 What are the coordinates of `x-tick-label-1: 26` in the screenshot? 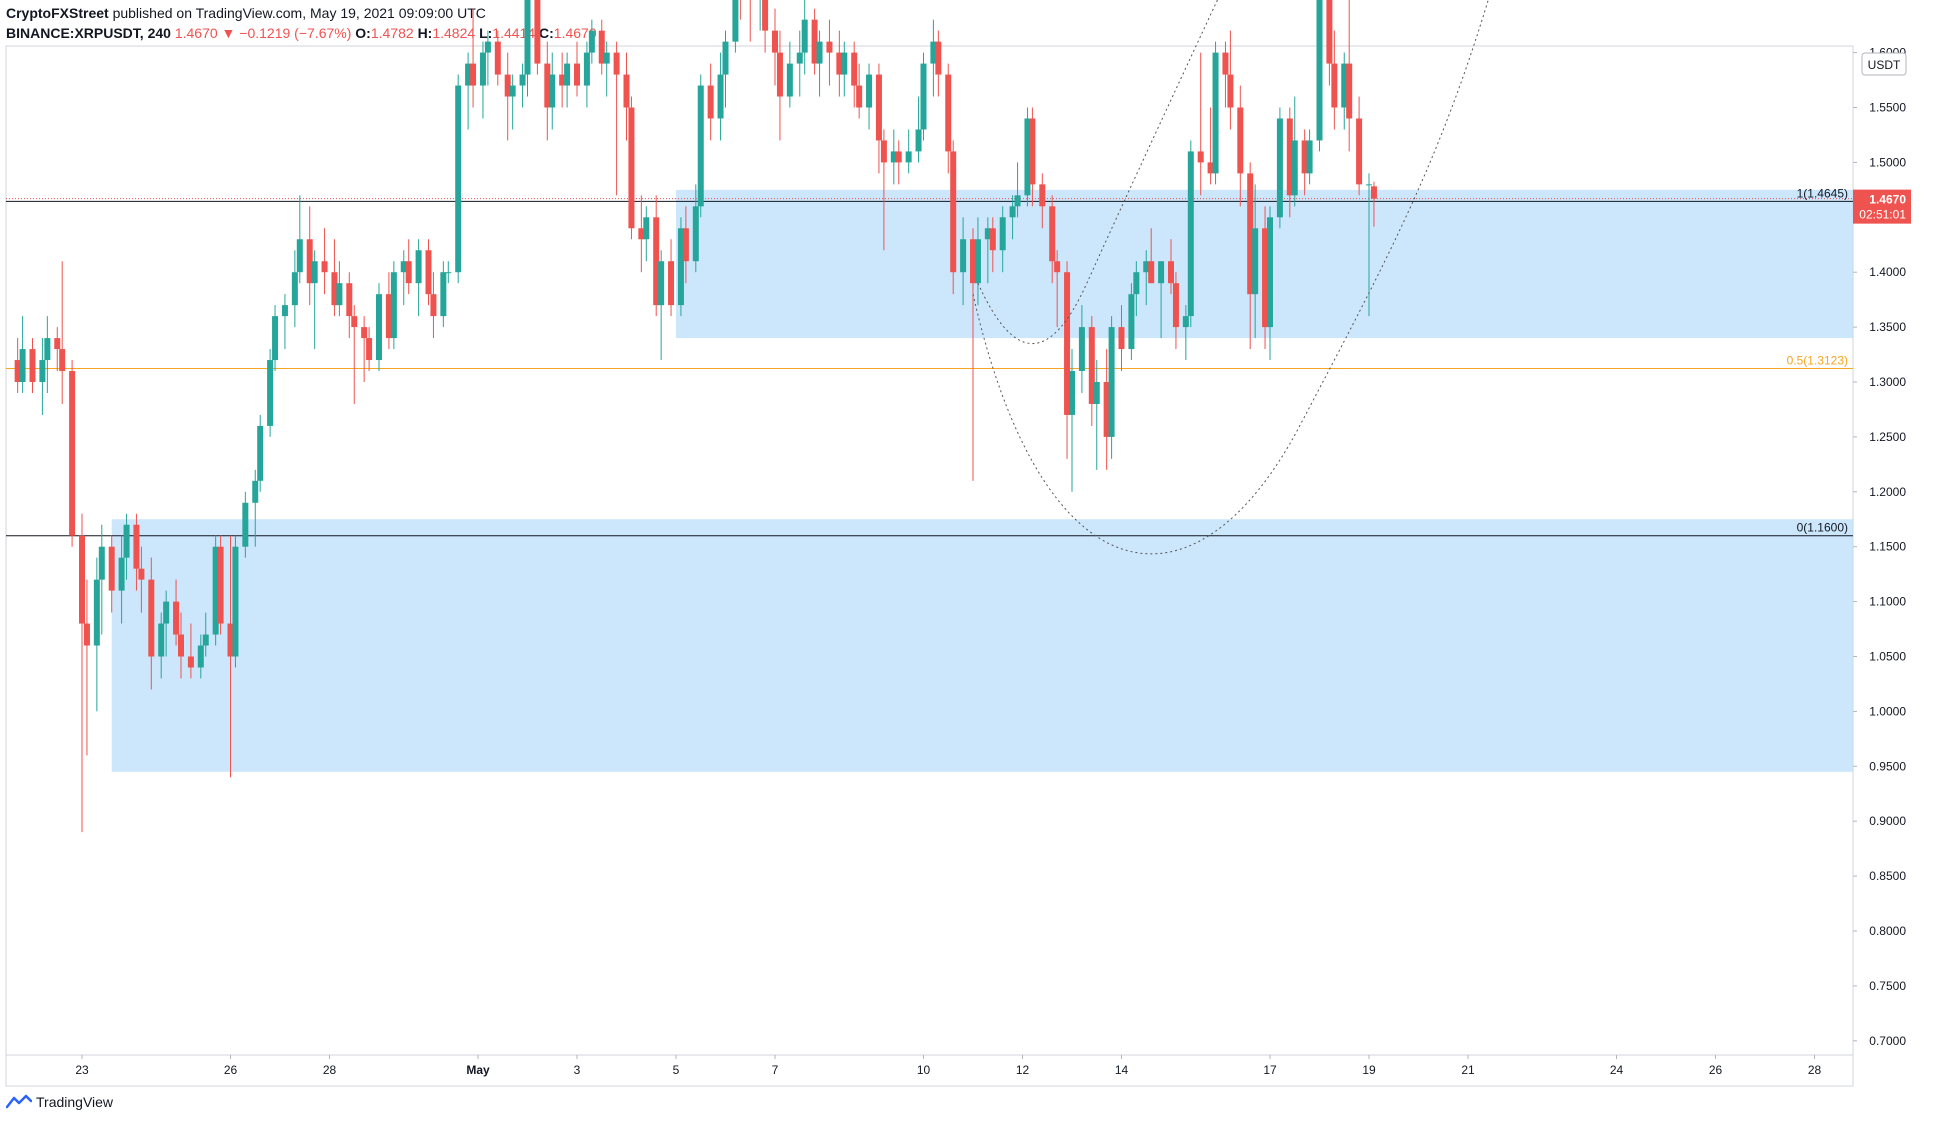 It's located at (231, 1070).